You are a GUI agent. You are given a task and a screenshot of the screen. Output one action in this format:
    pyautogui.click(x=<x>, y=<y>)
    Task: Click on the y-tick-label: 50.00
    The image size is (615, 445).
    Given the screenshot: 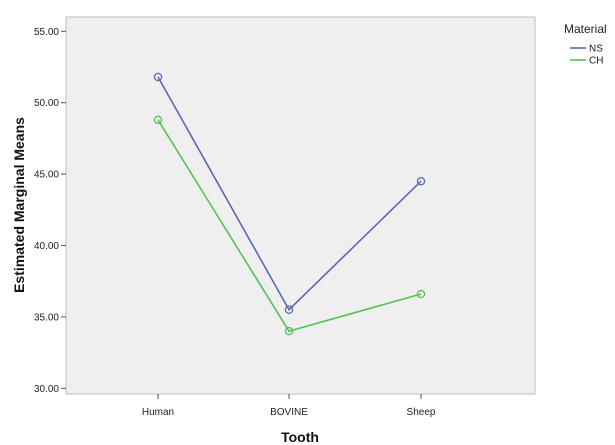 What is the action you would take?
    pyautogui.click(x=46, y=103)
    